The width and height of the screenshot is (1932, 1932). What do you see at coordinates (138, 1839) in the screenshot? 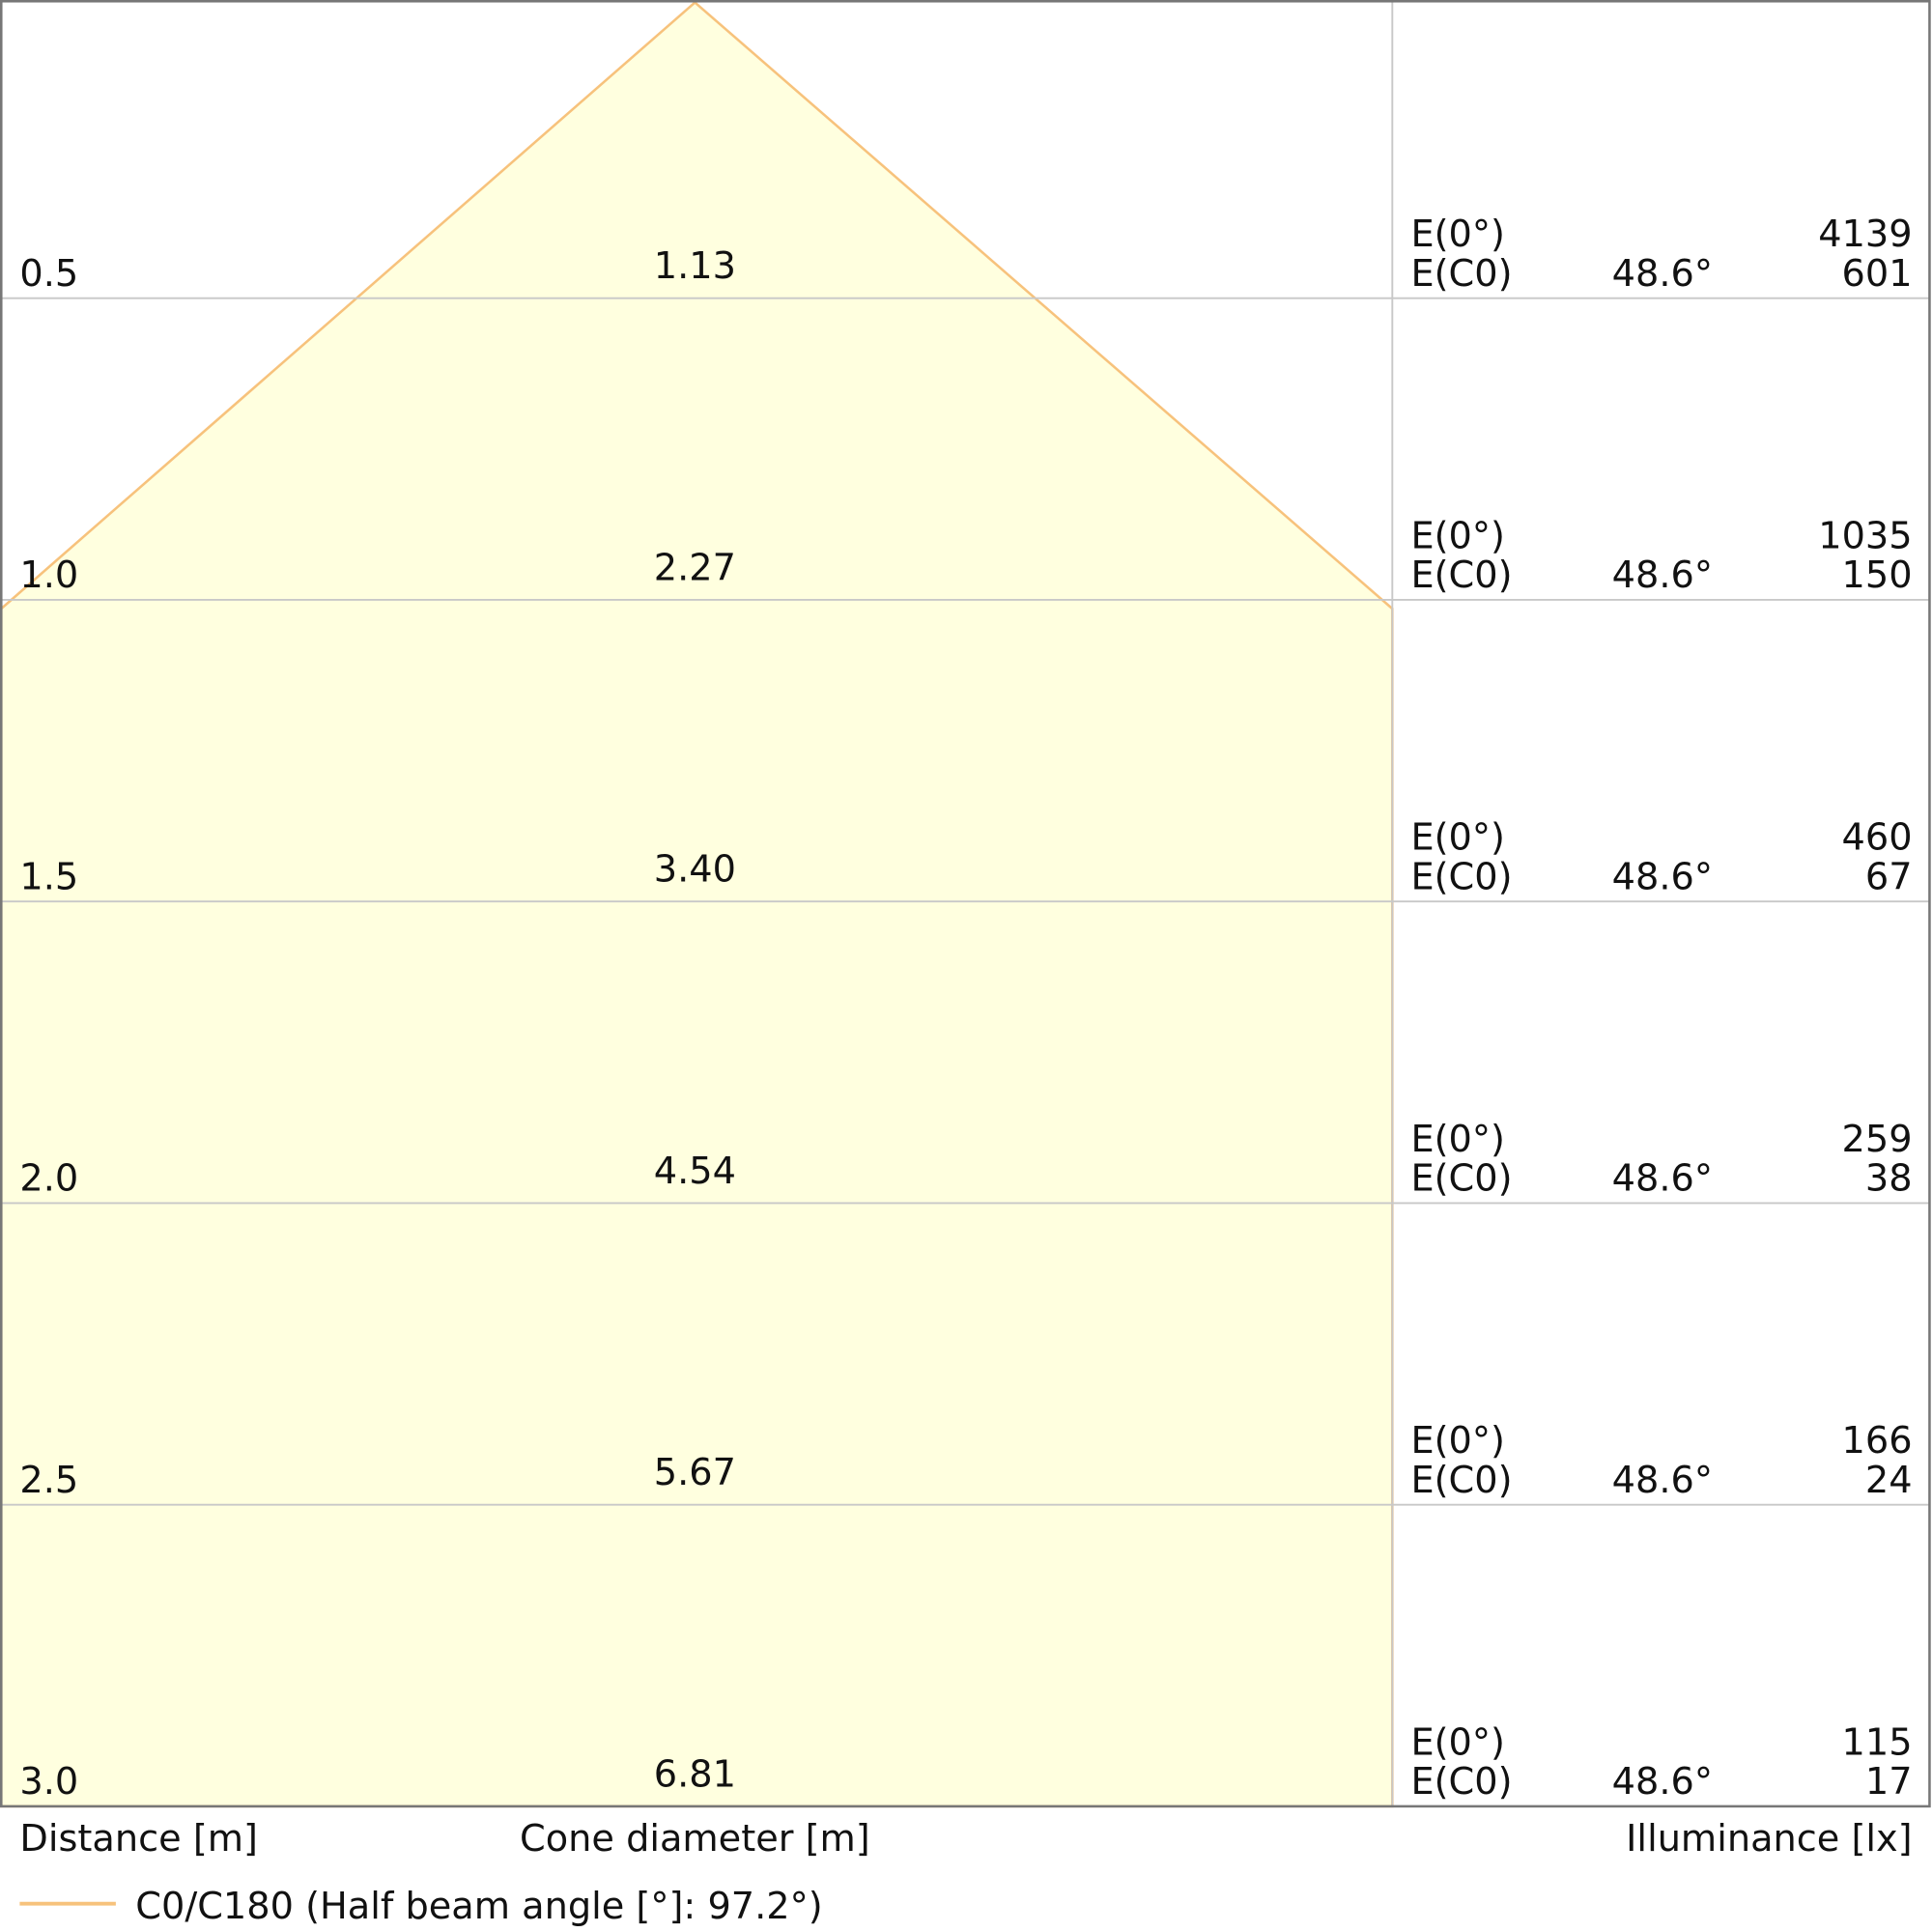
I see `footer-distance: Distance [m]` at bounding box center [138, 1839].